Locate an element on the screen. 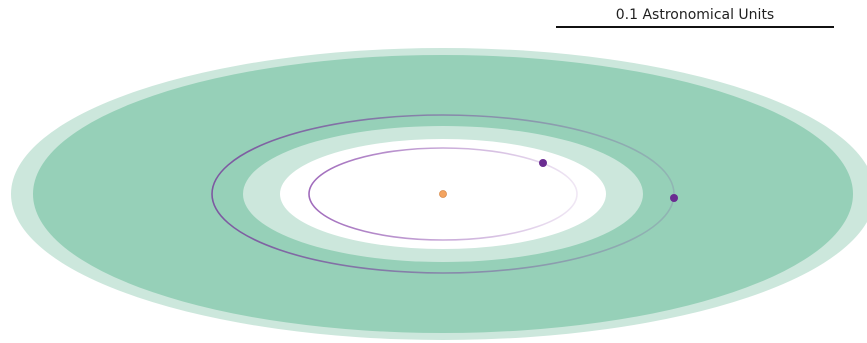 Image resolution: width=867 pixels, height=343 pixels. inner-planet is located at coordinates (543, 163).